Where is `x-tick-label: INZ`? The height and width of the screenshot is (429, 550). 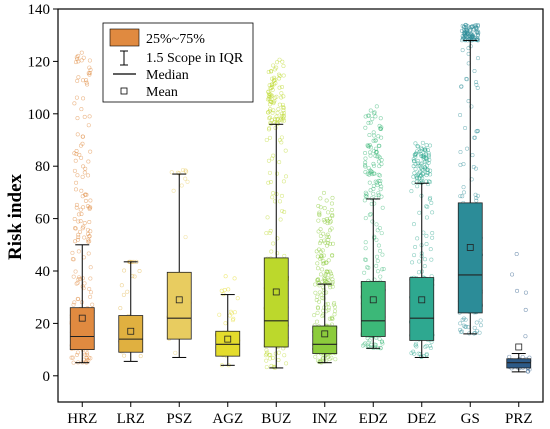
x-tick-label: INZ is located at coordinates (324, 419).